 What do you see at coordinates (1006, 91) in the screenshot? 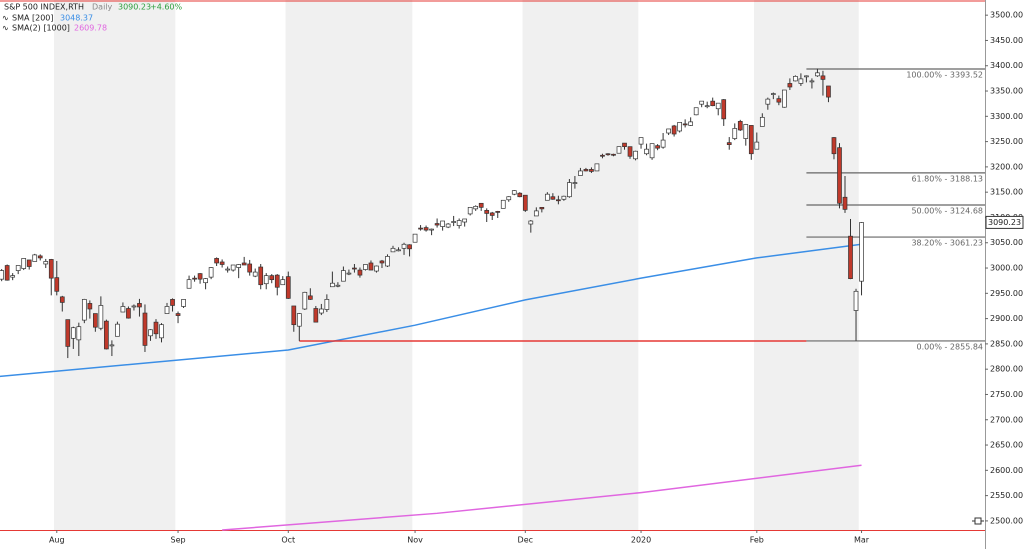
I see `y-tick-label: 3350.00` at bounding box center [1006, 91].